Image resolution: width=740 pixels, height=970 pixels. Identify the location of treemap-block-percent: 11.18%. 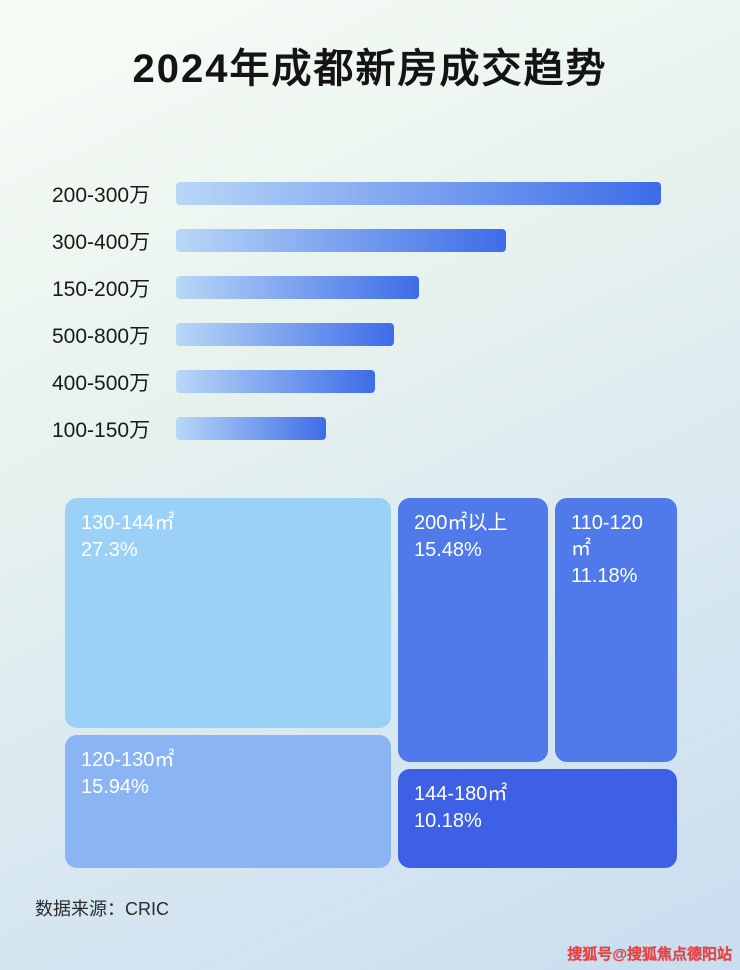
(604, 576).